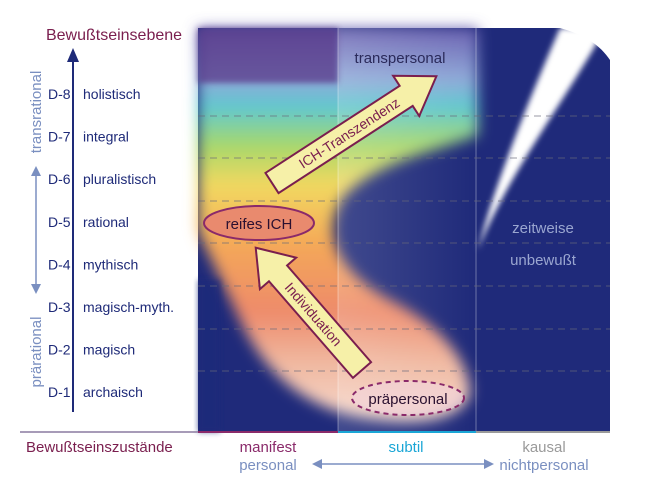 Image resolution: width=656 pixels, height=490 pixels. I want to click on reifes-ich-label: reifes ICH, so click(259, 224).